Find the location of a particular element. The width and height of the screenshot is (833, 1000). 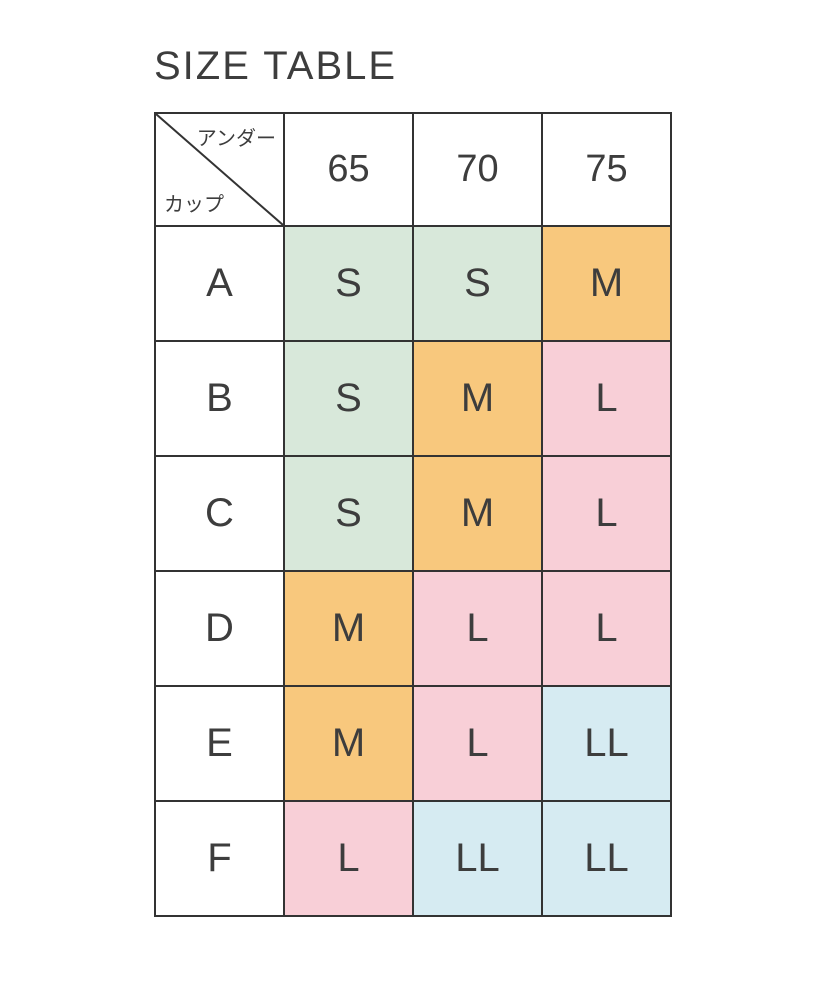

diagonal-divider-line is located at coordinates (219, 169).